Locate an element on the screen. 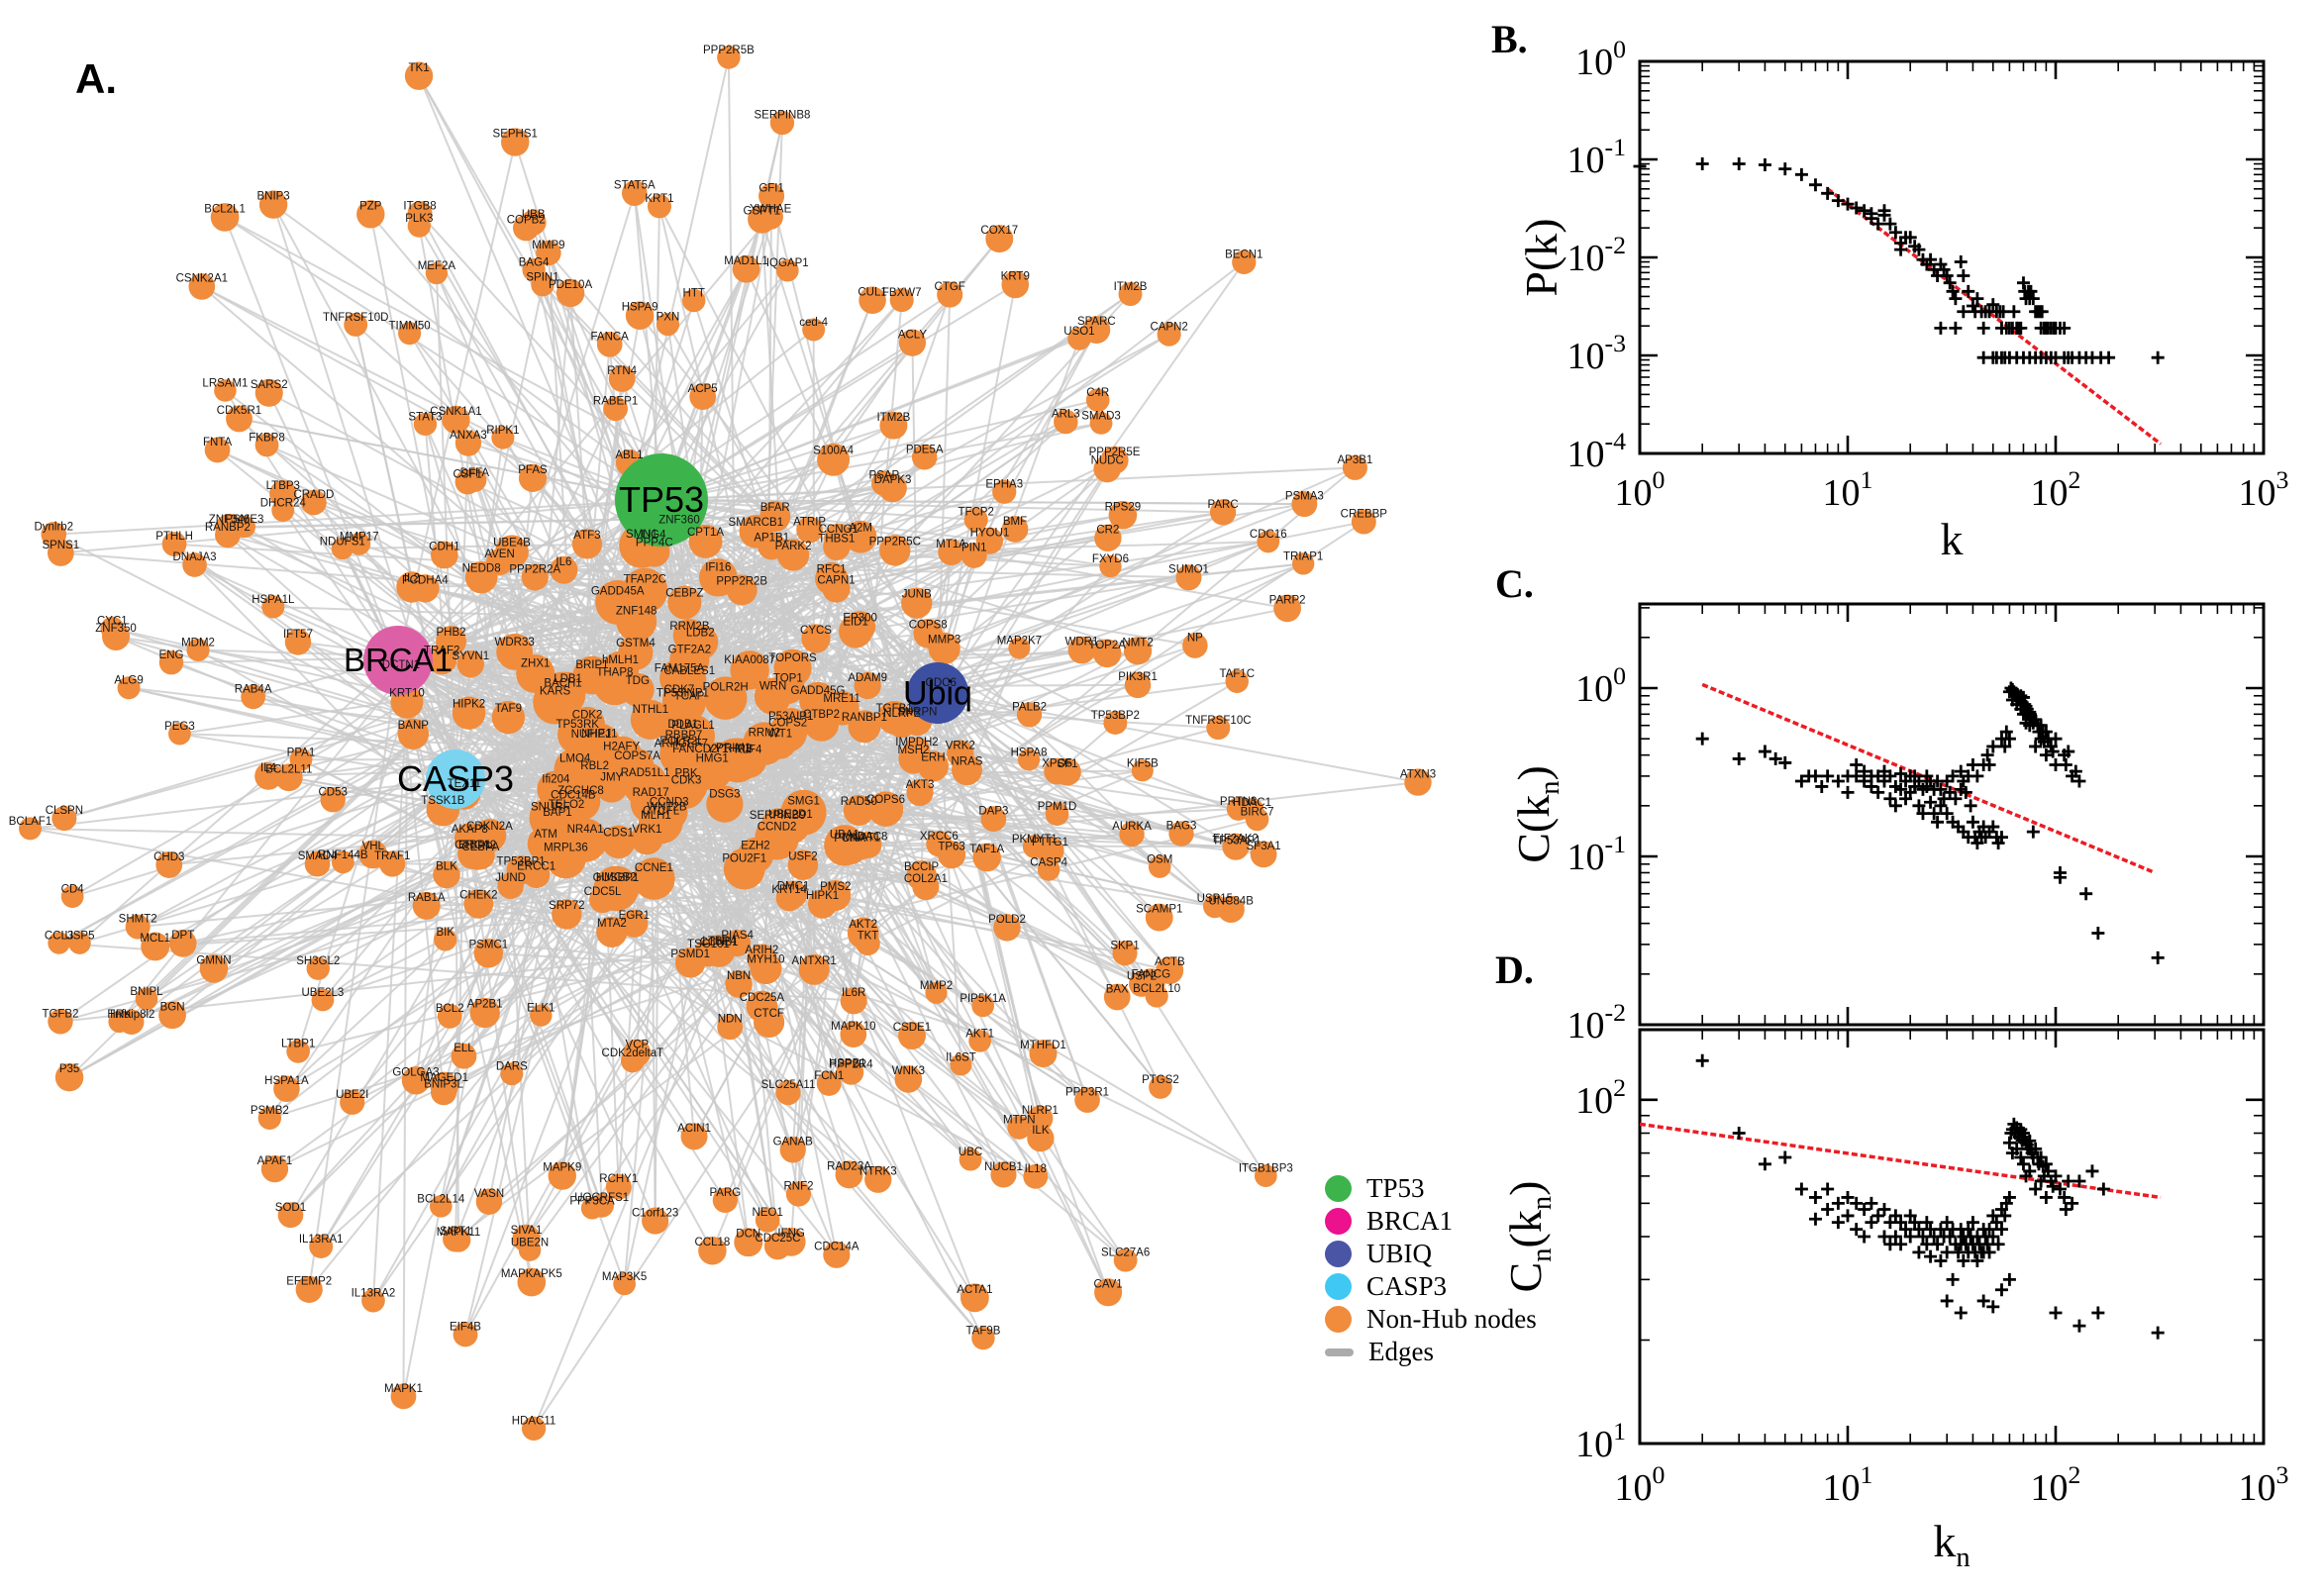 The image size is (2323, 1596). node-label: PSMC1 is located at coordinates (489, 945).